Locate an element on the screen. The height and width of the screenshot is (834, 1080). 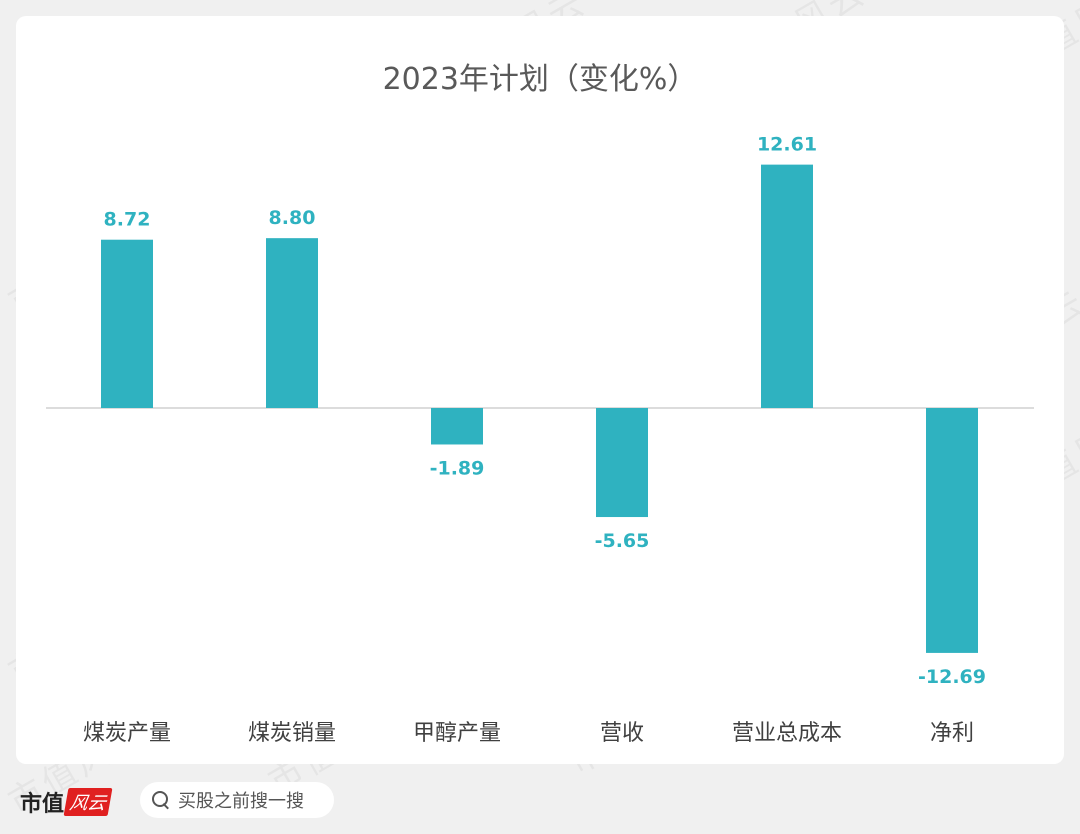
data-label-1: 8.80 is located at coordinates (292, 218).